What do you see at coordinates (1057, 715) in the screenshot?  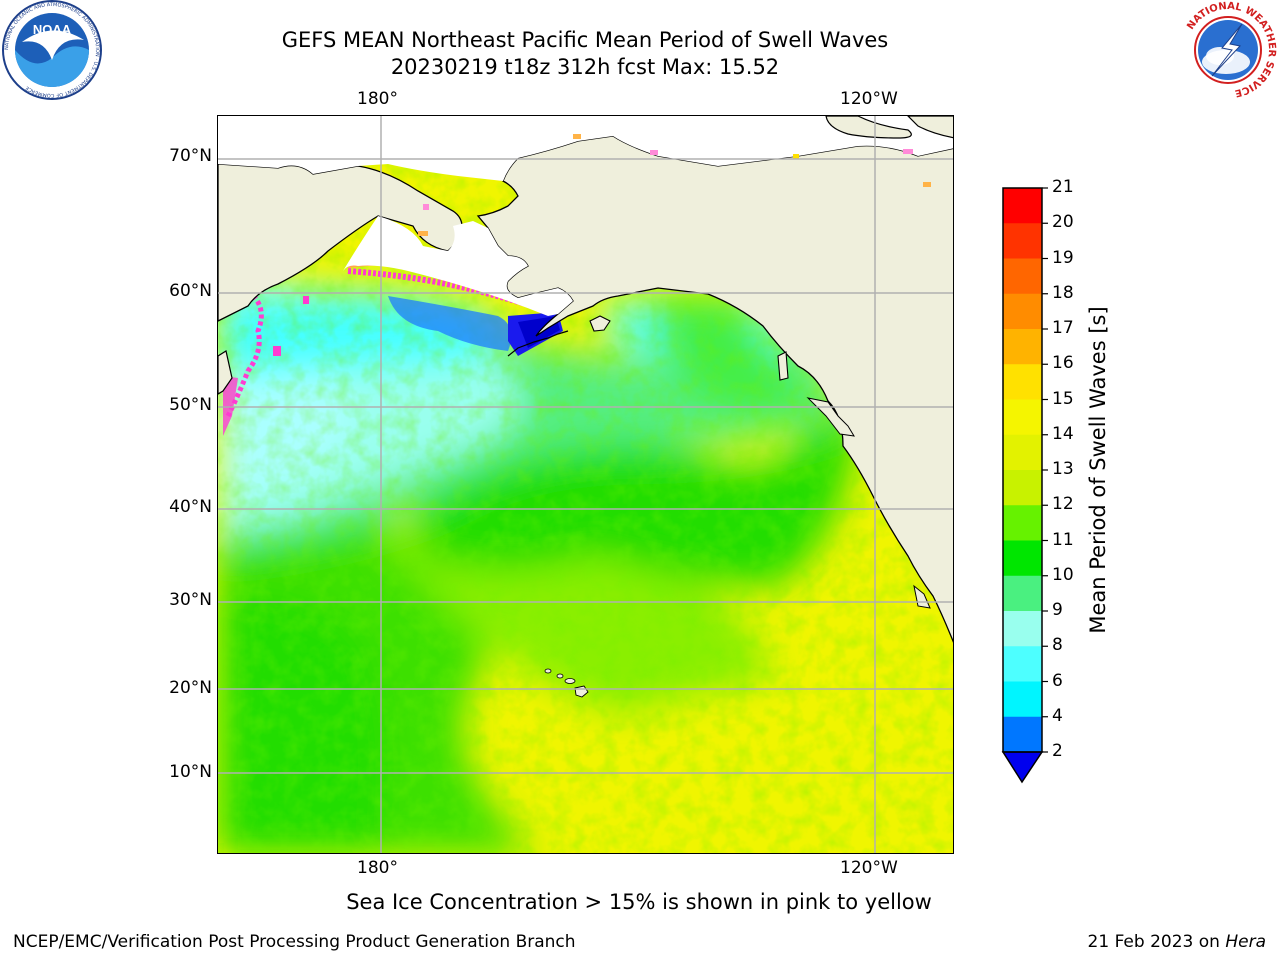 I see `colorbar-tick-label: 4` at bounding box center [1057, 715].